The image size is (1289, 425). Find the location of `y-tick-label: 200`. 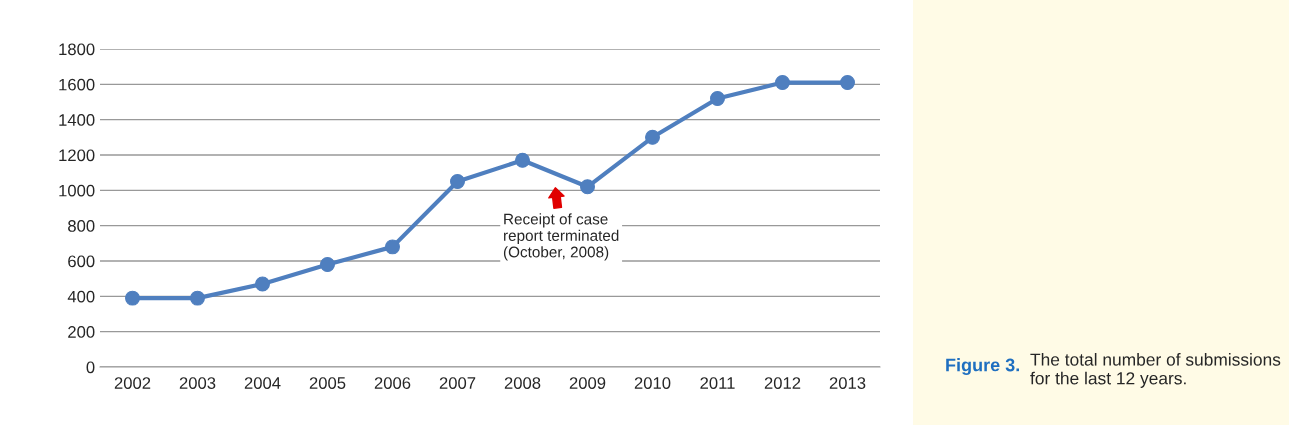

y-tick-label: 200 is located at coordinates (81, 332).